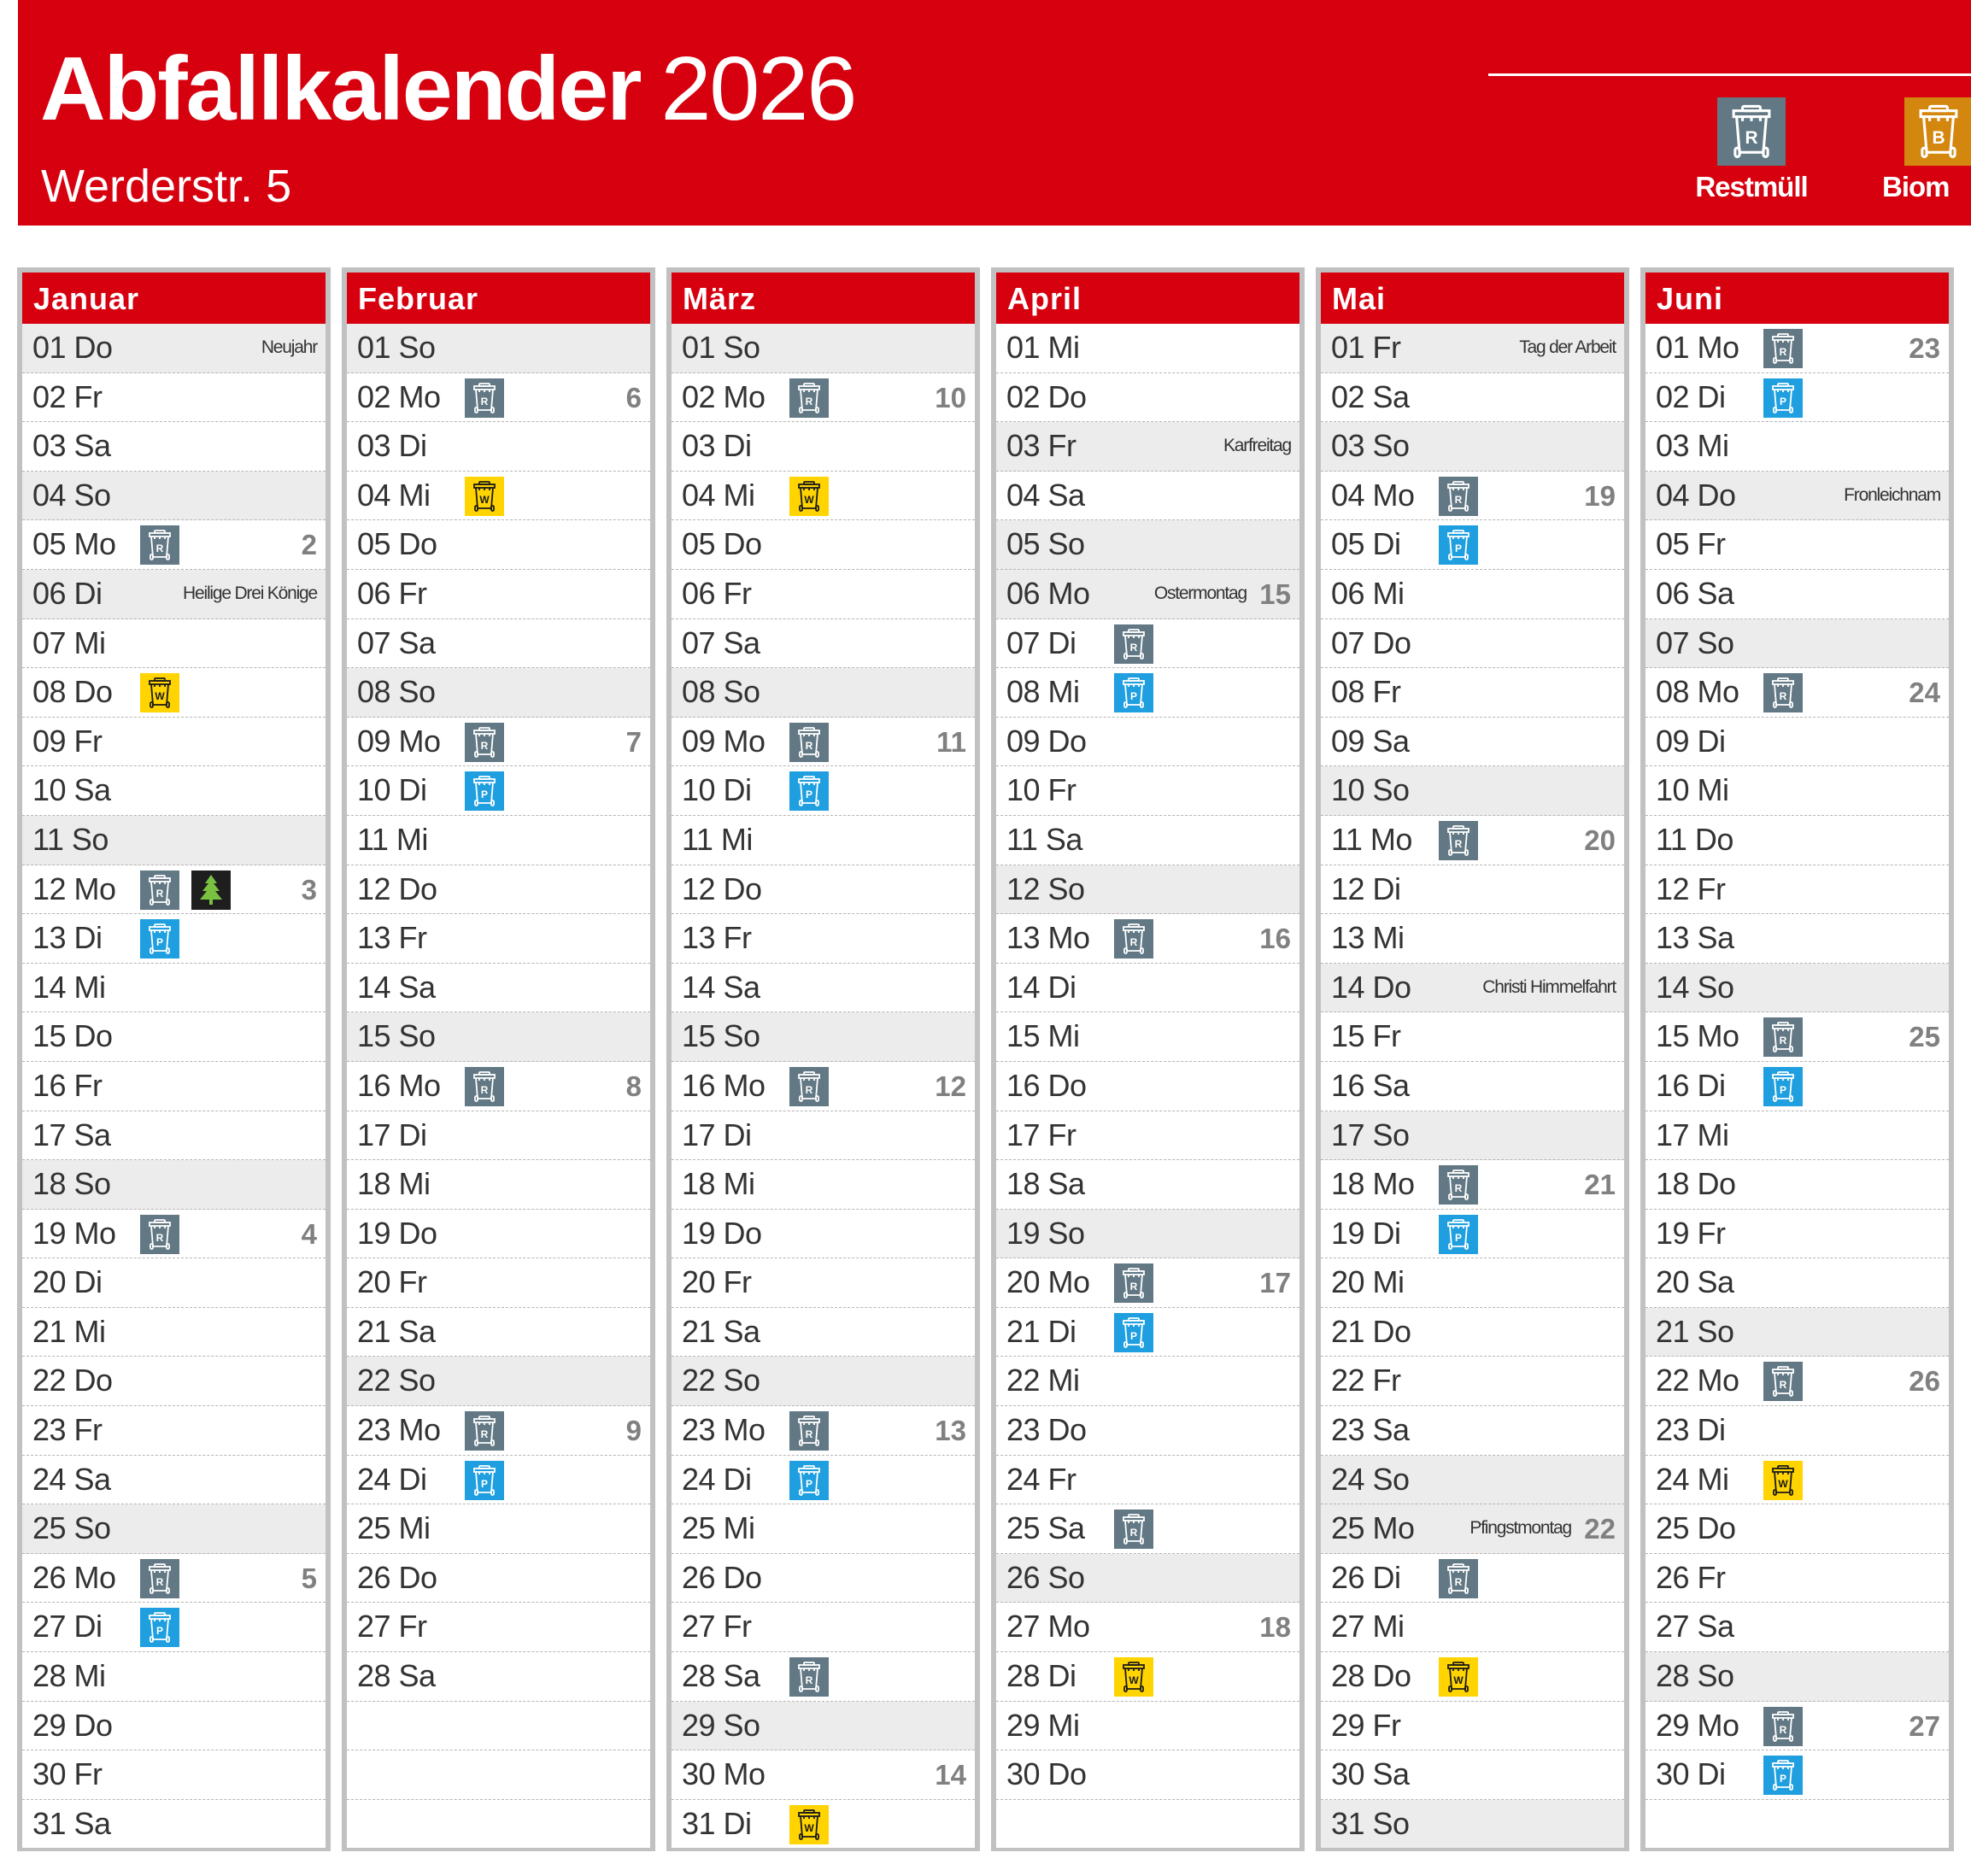 Image resolution: width=1971 pixels, height=1876 pixels. Describe the element at coordinates (174, 1726) in the screenshot. I see `day-row: 29 Do` at that location.